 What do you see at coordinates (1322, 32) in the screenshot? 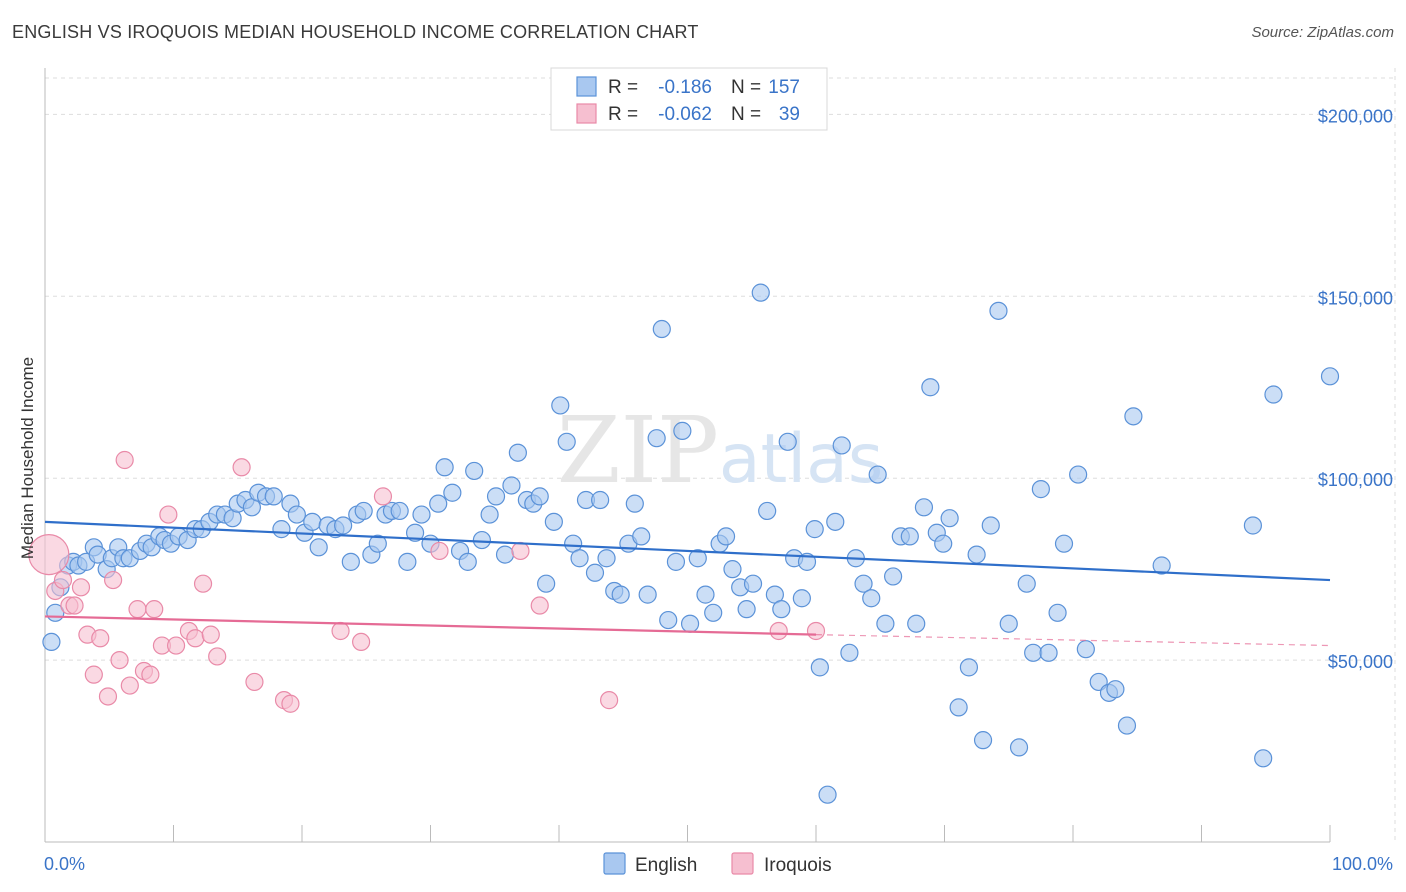
I see `source-label: Source: ZipAtlas.com` at bounding box center [1322, 32].